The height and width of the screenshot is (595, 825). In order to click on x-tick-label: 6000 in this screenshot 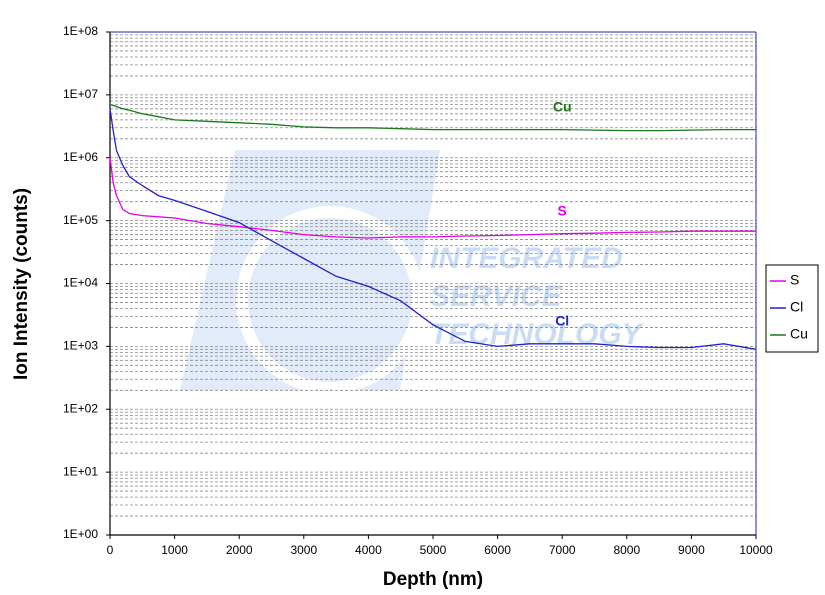, I will do `click(497, 550)`.